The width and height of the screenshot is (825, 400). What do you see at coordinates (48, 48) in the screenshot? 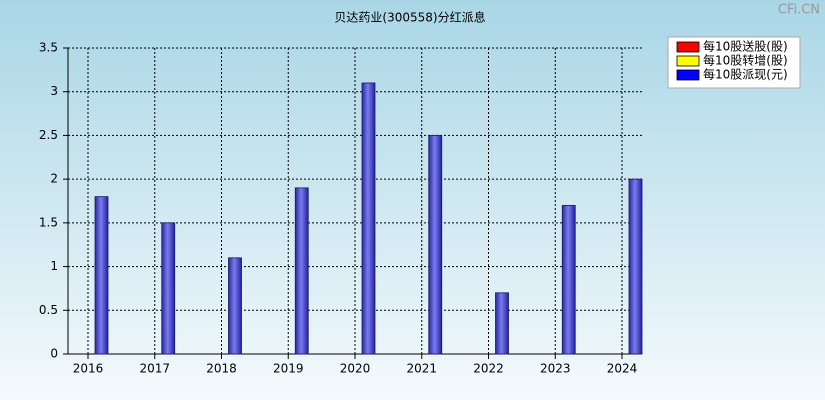
I see `y-tick-label: 3.5` at bounding box center [48, 48].